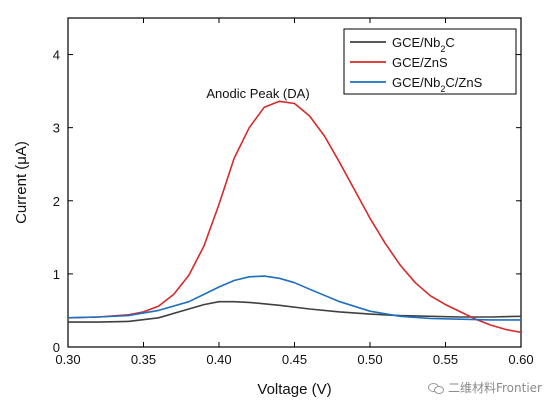 The image size is (548, 406). What do you see at coordinates (56, 274) in the screenshot?
I see `y-tick-label: 1` at bounding box center [56, 274].